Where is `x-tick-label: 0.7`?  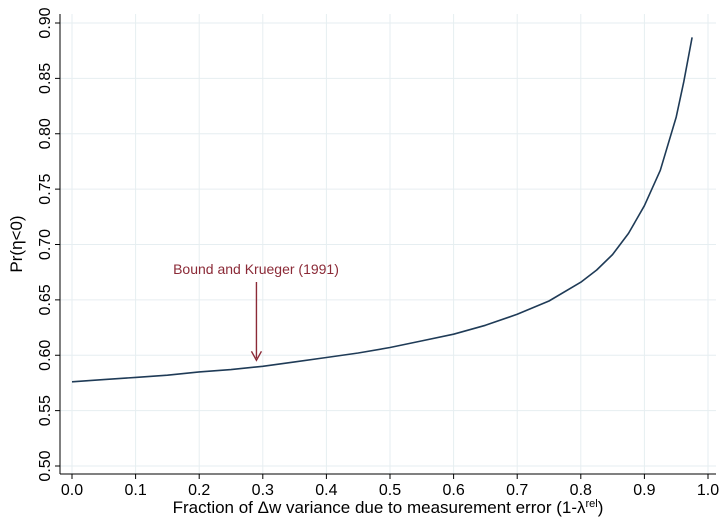 x-tick-label: 0.7 is located at coordinates (517, 490).